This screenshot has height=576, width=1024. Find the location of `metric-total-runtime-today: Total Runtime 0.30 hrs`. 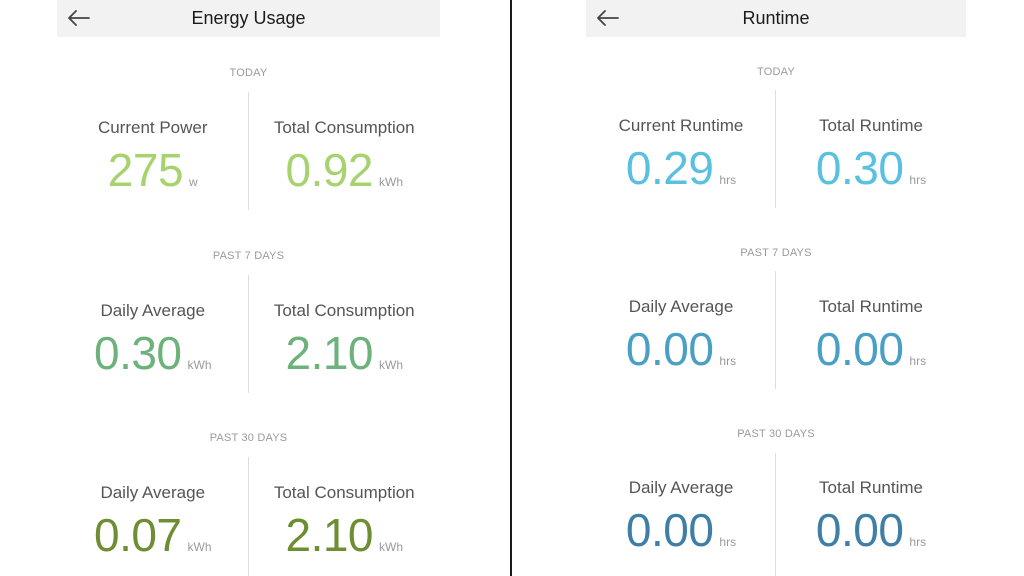

metric-total-runtime-today: Total Runtime 0.30 hrs is located at coordinates (871, 155).